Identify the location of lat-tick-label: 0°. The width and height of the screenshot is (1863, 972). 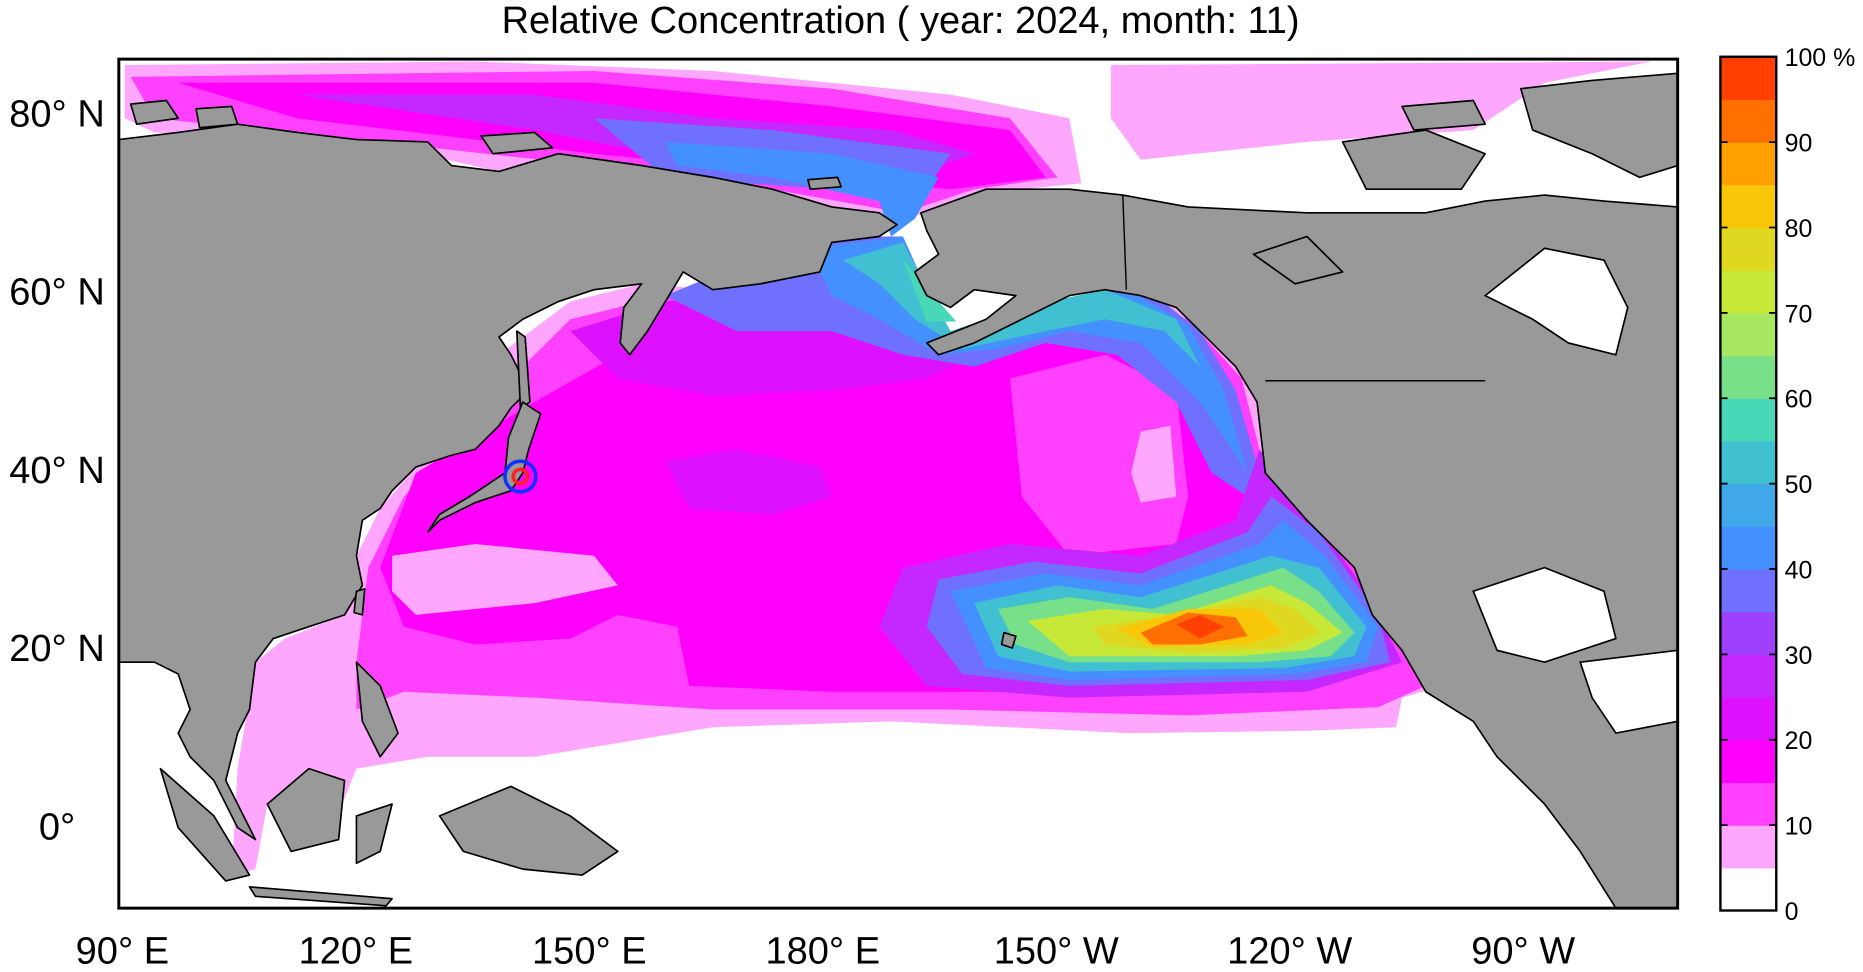
(57, 828).